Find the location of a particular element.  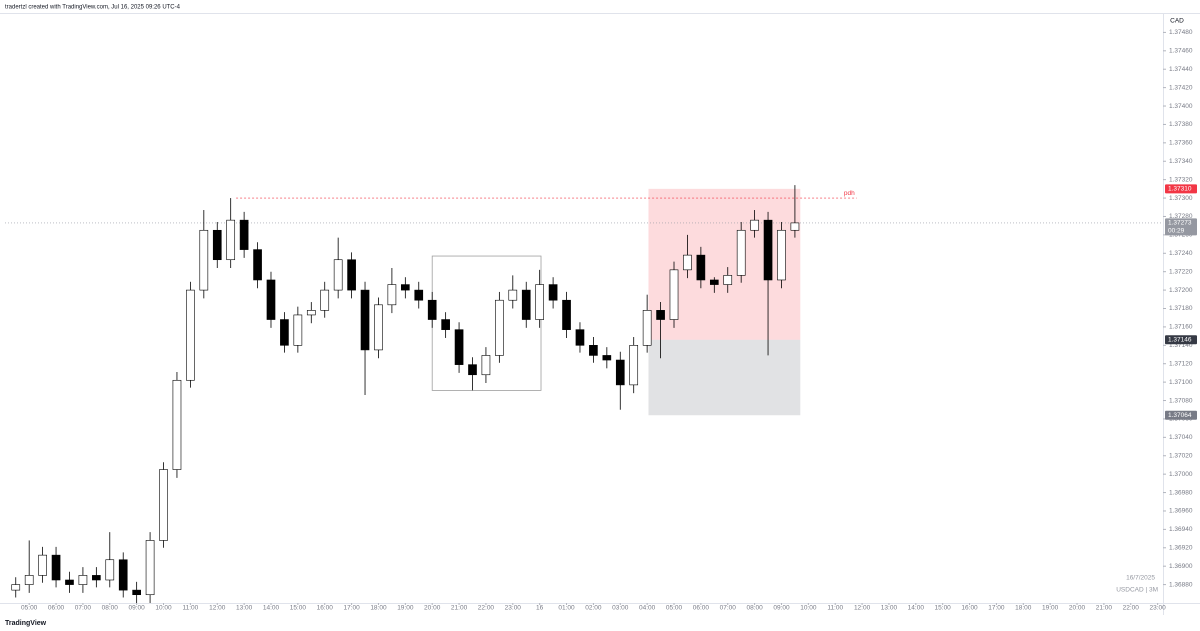

y-tick-label: 1.37300 is located at coordinates (1181, 198).